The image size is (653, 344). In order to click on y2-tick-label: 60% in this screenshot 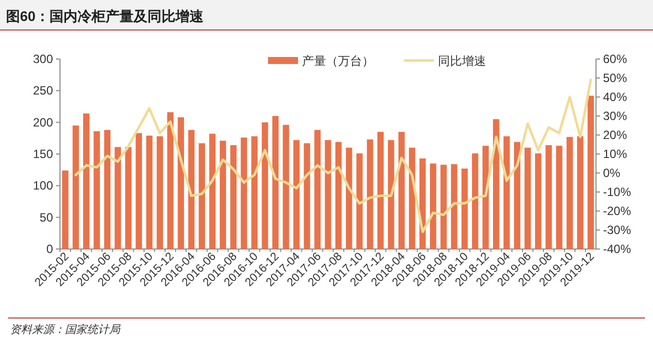, I will do `click(615, 59)`.